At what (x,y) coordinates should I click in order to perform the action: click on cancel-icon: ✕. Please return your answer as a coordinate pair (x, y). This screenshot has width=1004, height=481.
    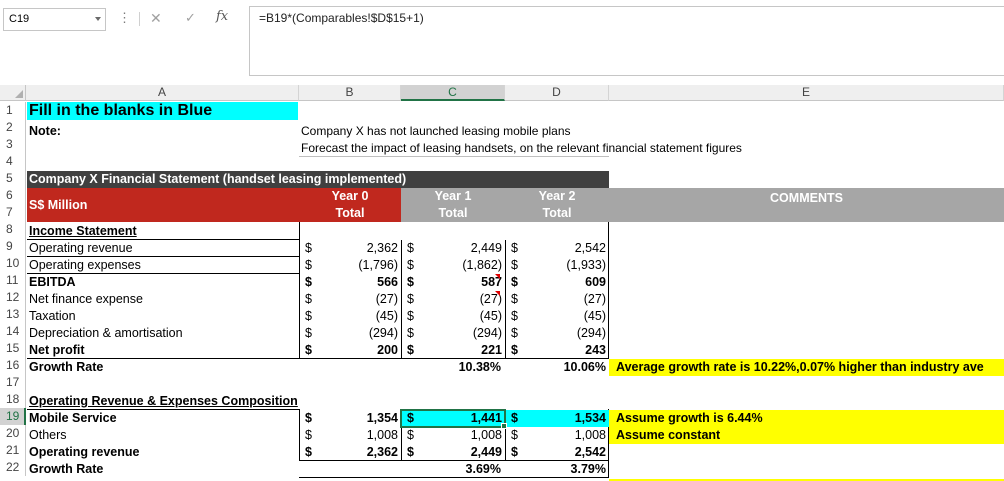
    Looking at the image, I should click on (156, 18).